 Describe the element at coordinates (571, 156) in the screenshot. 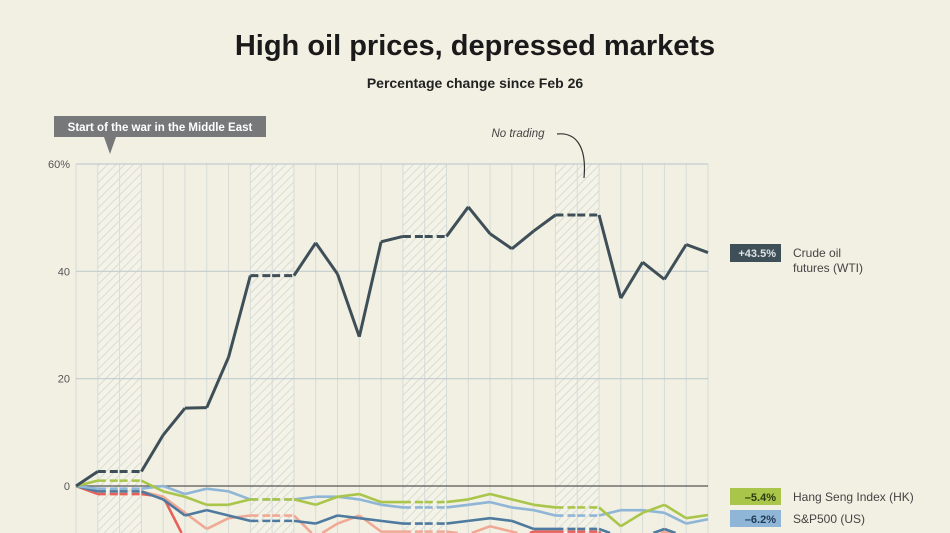

I see `no-trading-arrow` at that location.